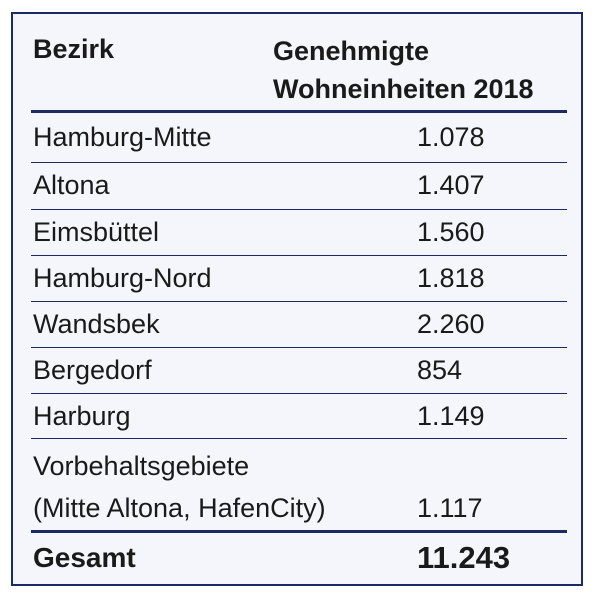  I want to click on row-units: 854, so click(440, 370).